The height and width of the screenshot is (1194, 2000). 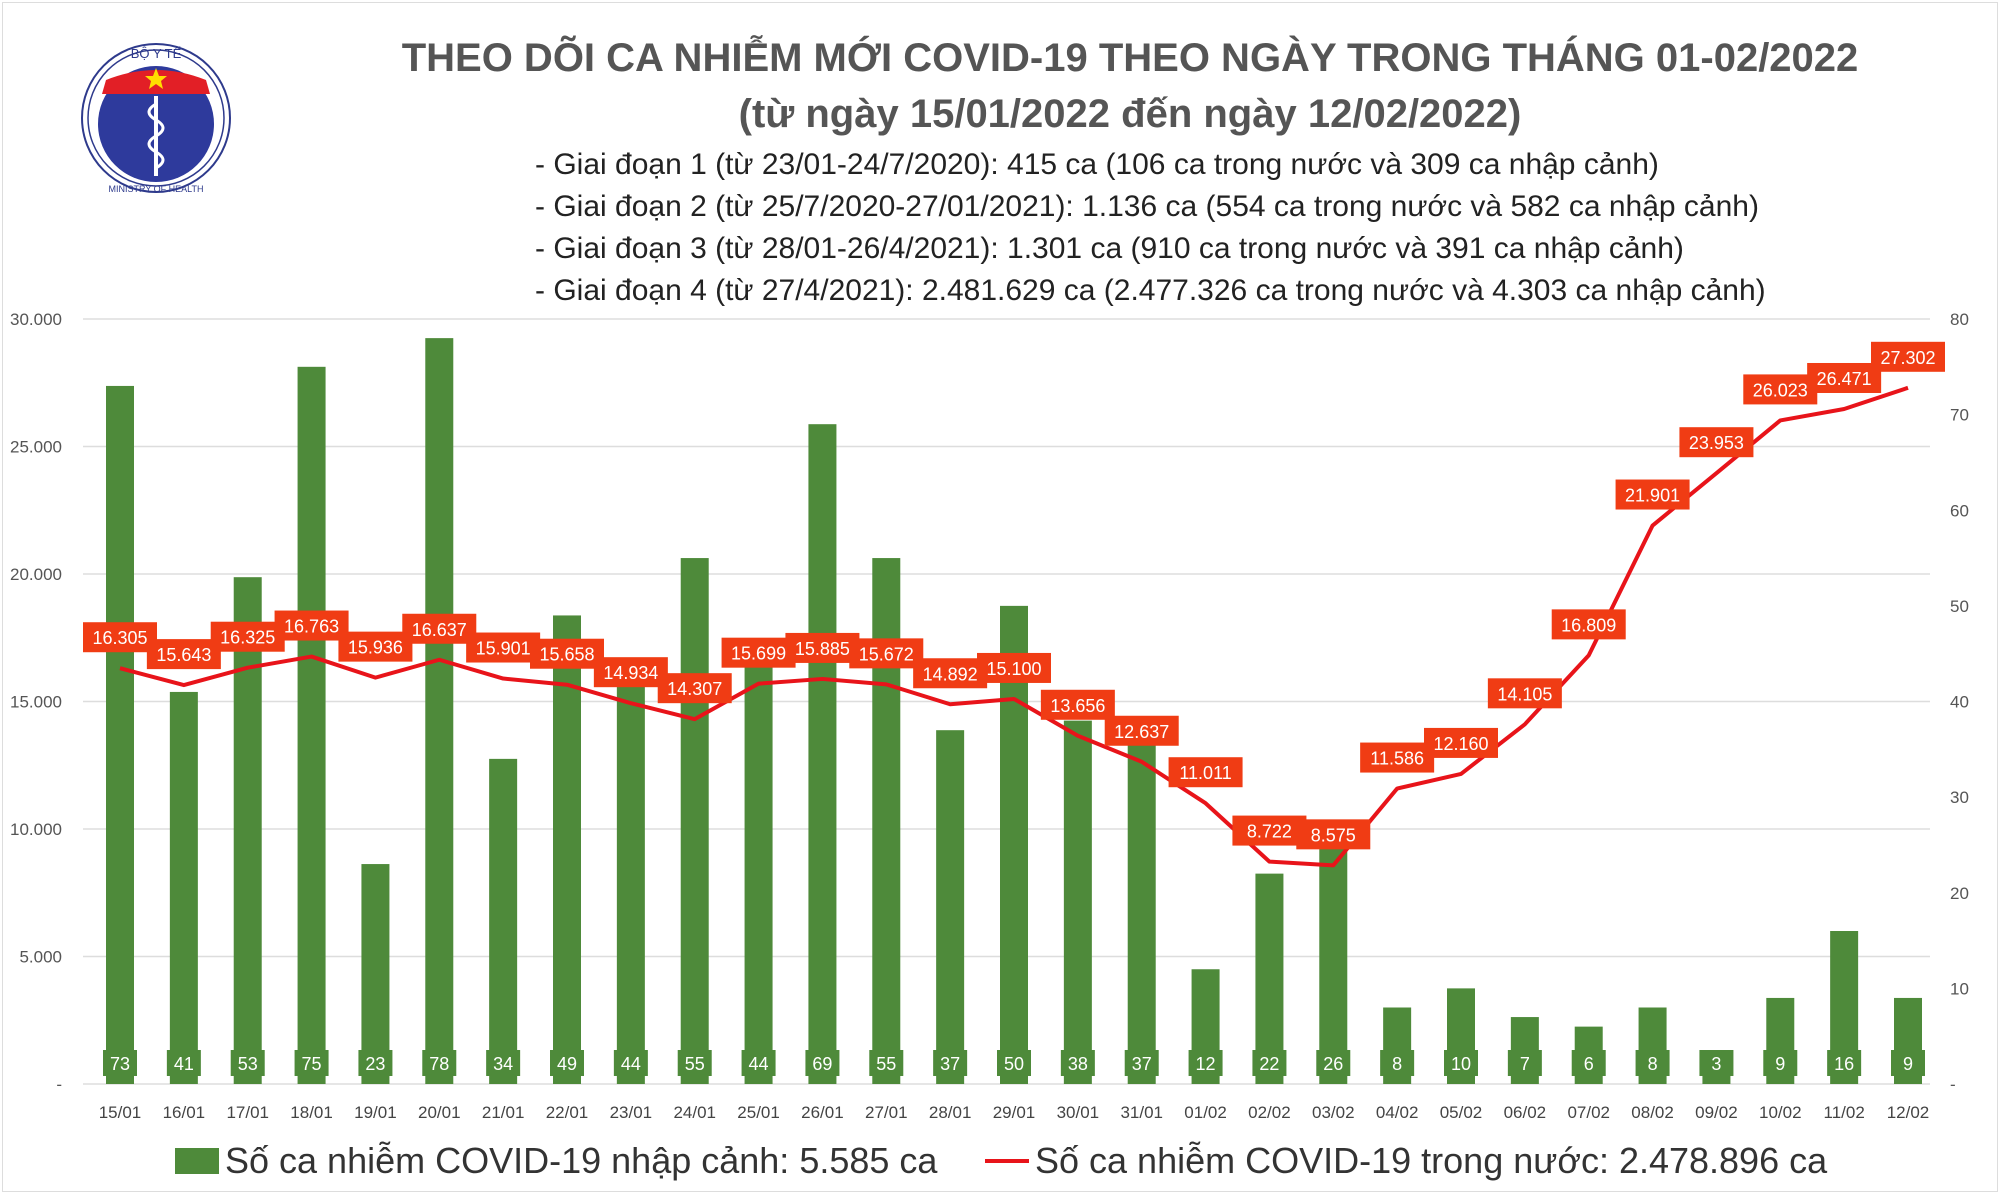 What do you see at coordinates (1959, 988) in the screenshot?
I see `y-right-tick-label: 10` at bounding box center [1959, 988].